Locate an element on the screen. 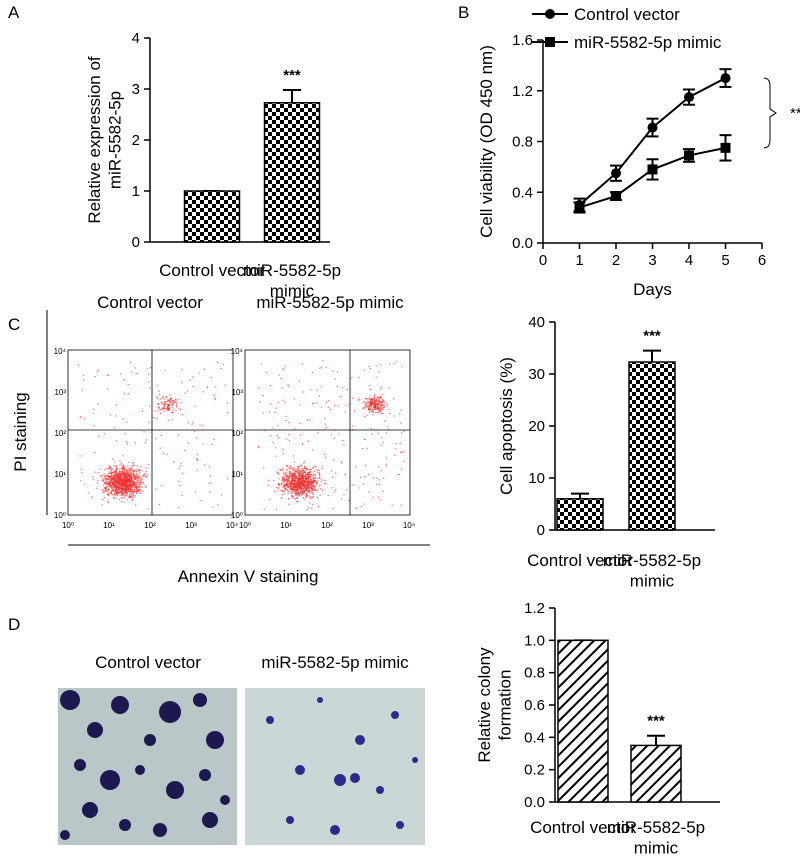  y-axis-label: Relative expression ofmiR-5582-5p is located at coordinates (104, 140).